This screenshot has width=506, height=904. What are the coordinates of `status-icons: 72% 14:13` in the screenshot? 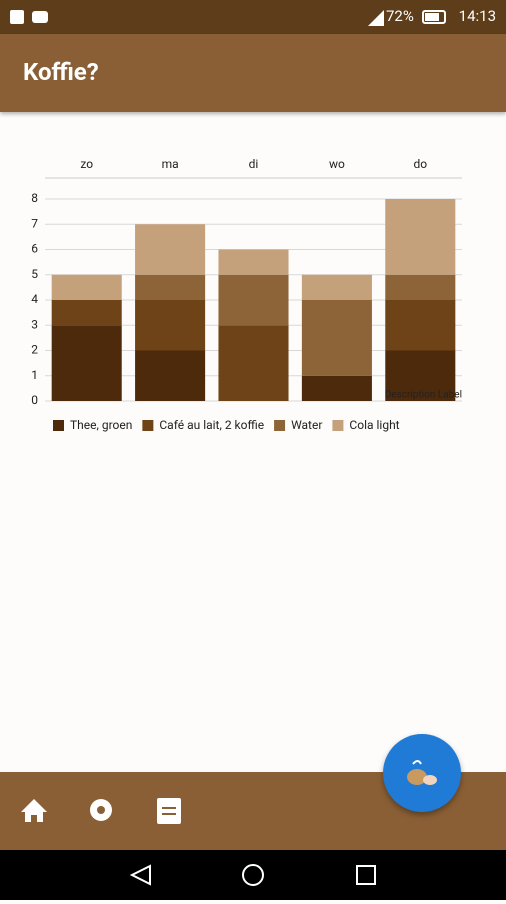 It's located at (253, 16).